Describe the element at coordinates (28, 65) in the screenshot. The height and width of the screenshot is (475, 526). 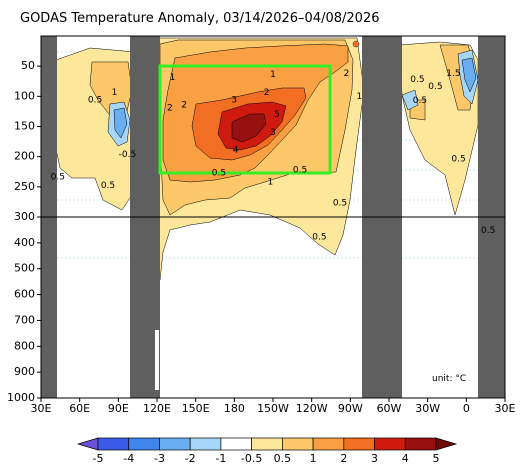
I see `y-tick-label: 50` at that location.